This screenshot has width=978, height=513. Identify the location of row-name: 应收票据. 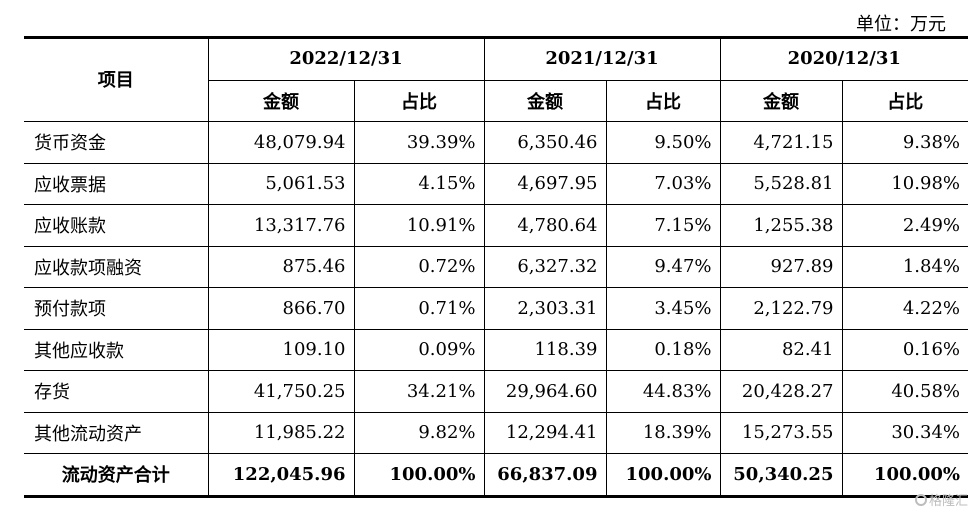
(116, 184).